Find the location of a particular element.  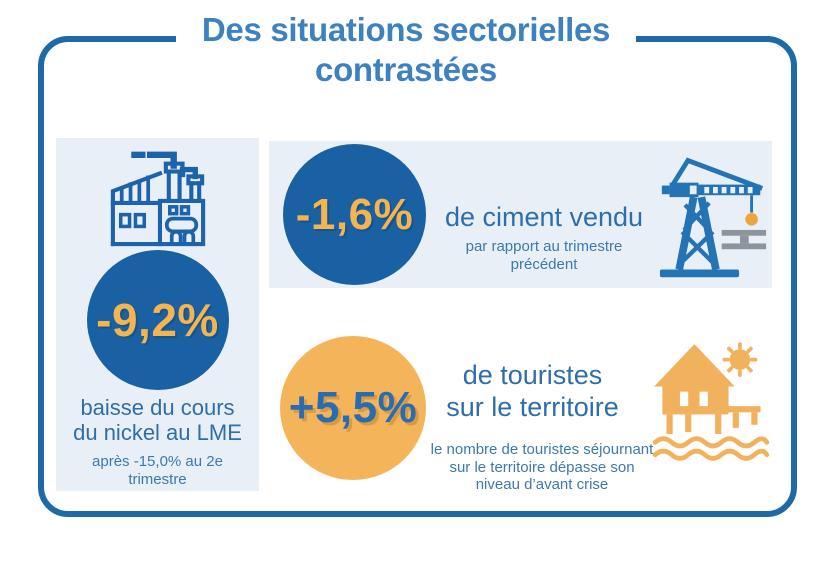

cement-value: -1,6% is located at coordinates (354, 214).